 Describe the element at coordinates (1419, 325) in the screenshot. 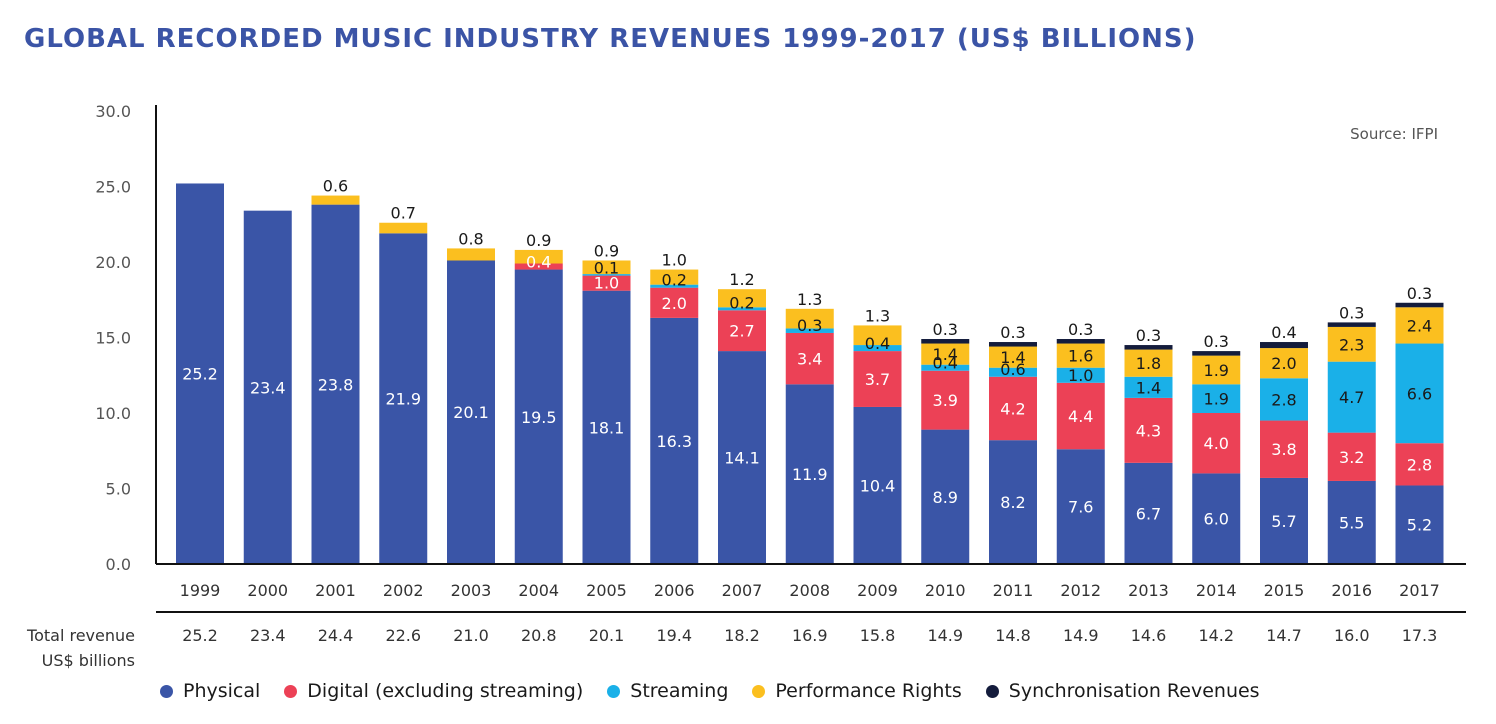

I see `data-label: 2.4` at that location.